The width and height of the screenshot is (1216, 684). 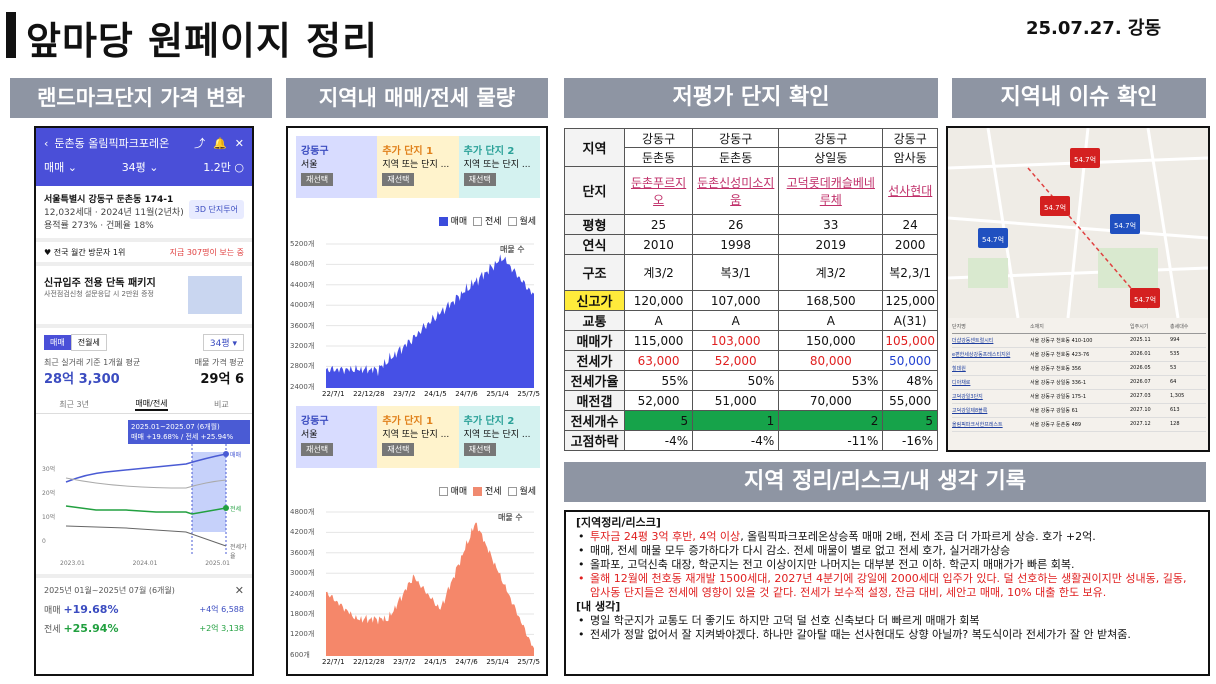 I want to click on svg-text: 54.7억, so click(x=1125, y=226).